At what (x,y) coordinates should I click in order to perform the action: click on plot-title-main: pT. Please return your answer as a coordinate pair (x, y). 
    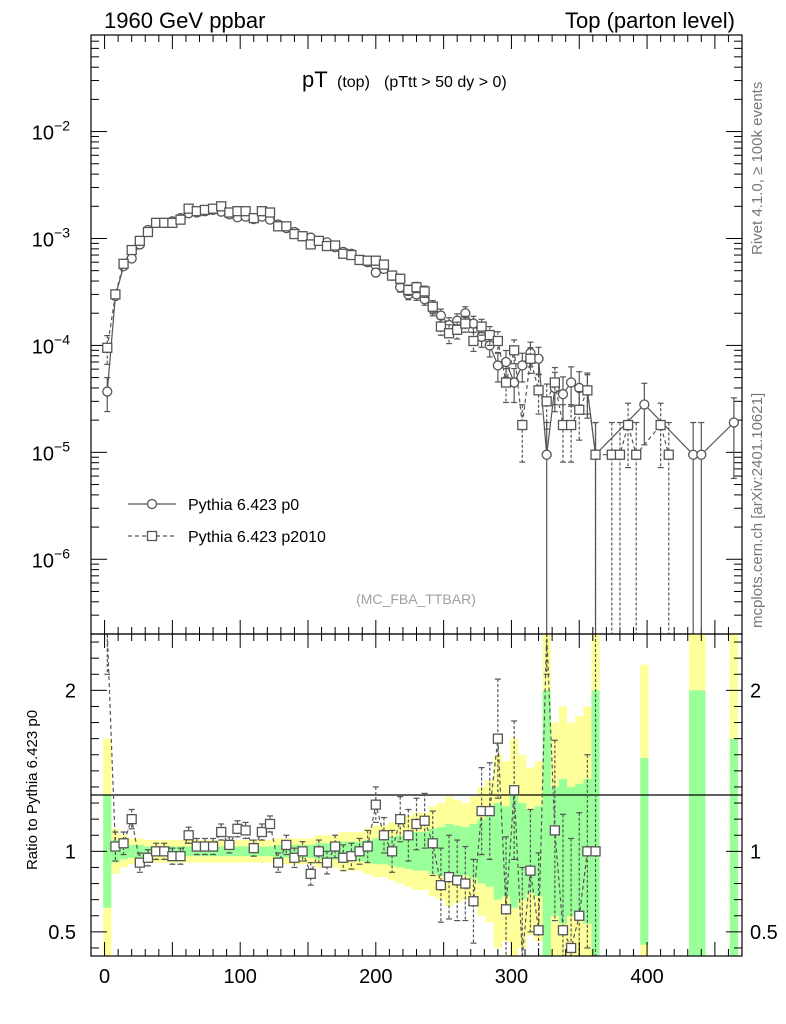
    Looking at the image, I should click on (315, 79).